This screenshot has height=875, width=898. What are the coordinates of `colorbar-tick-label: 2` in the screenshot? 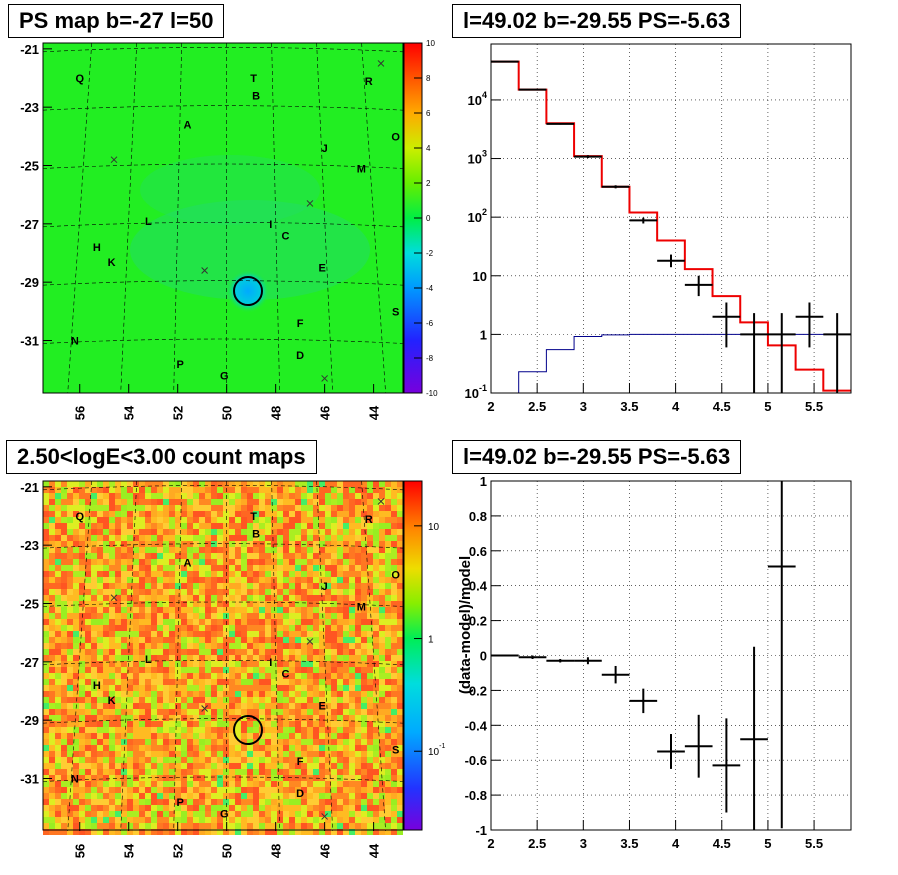 It's located at (428, 183).